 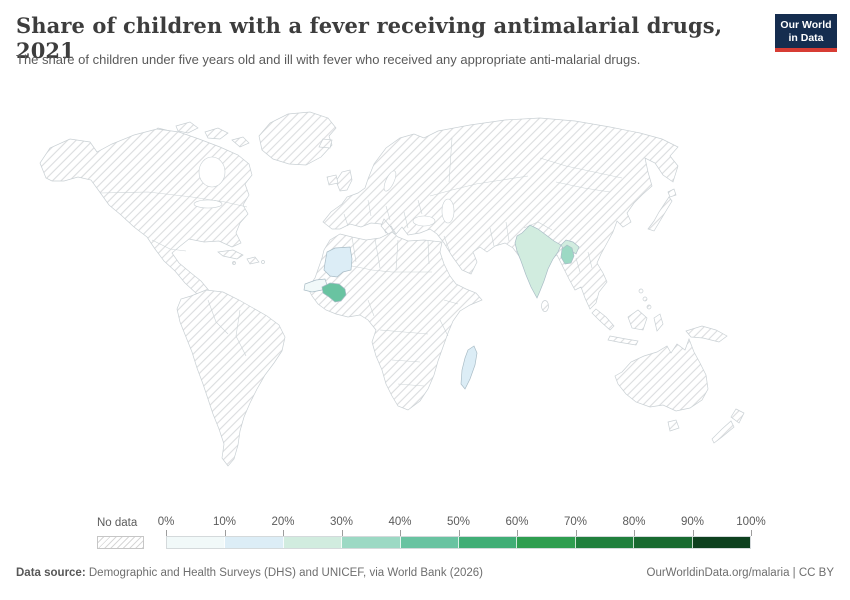 What do you see at coordinates (673, 425) in the screenshot?
I see `landmass-tasmania` at bounding box center [673, 425].